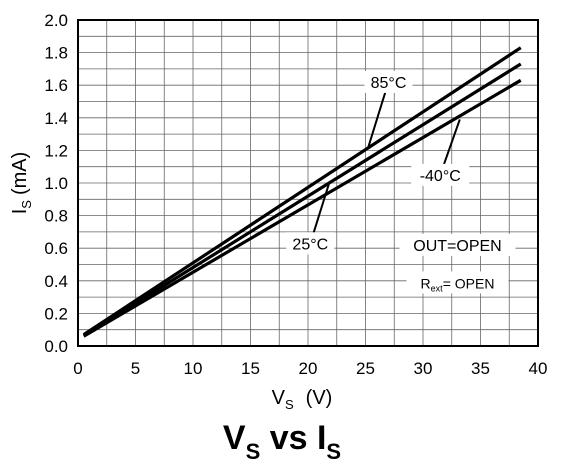 This screenshot has width=564, height=470. What do you see at coordinates (250, 368) in the screenshot?
I see `x-tick-label: 15` at bounding box center [250, 368].